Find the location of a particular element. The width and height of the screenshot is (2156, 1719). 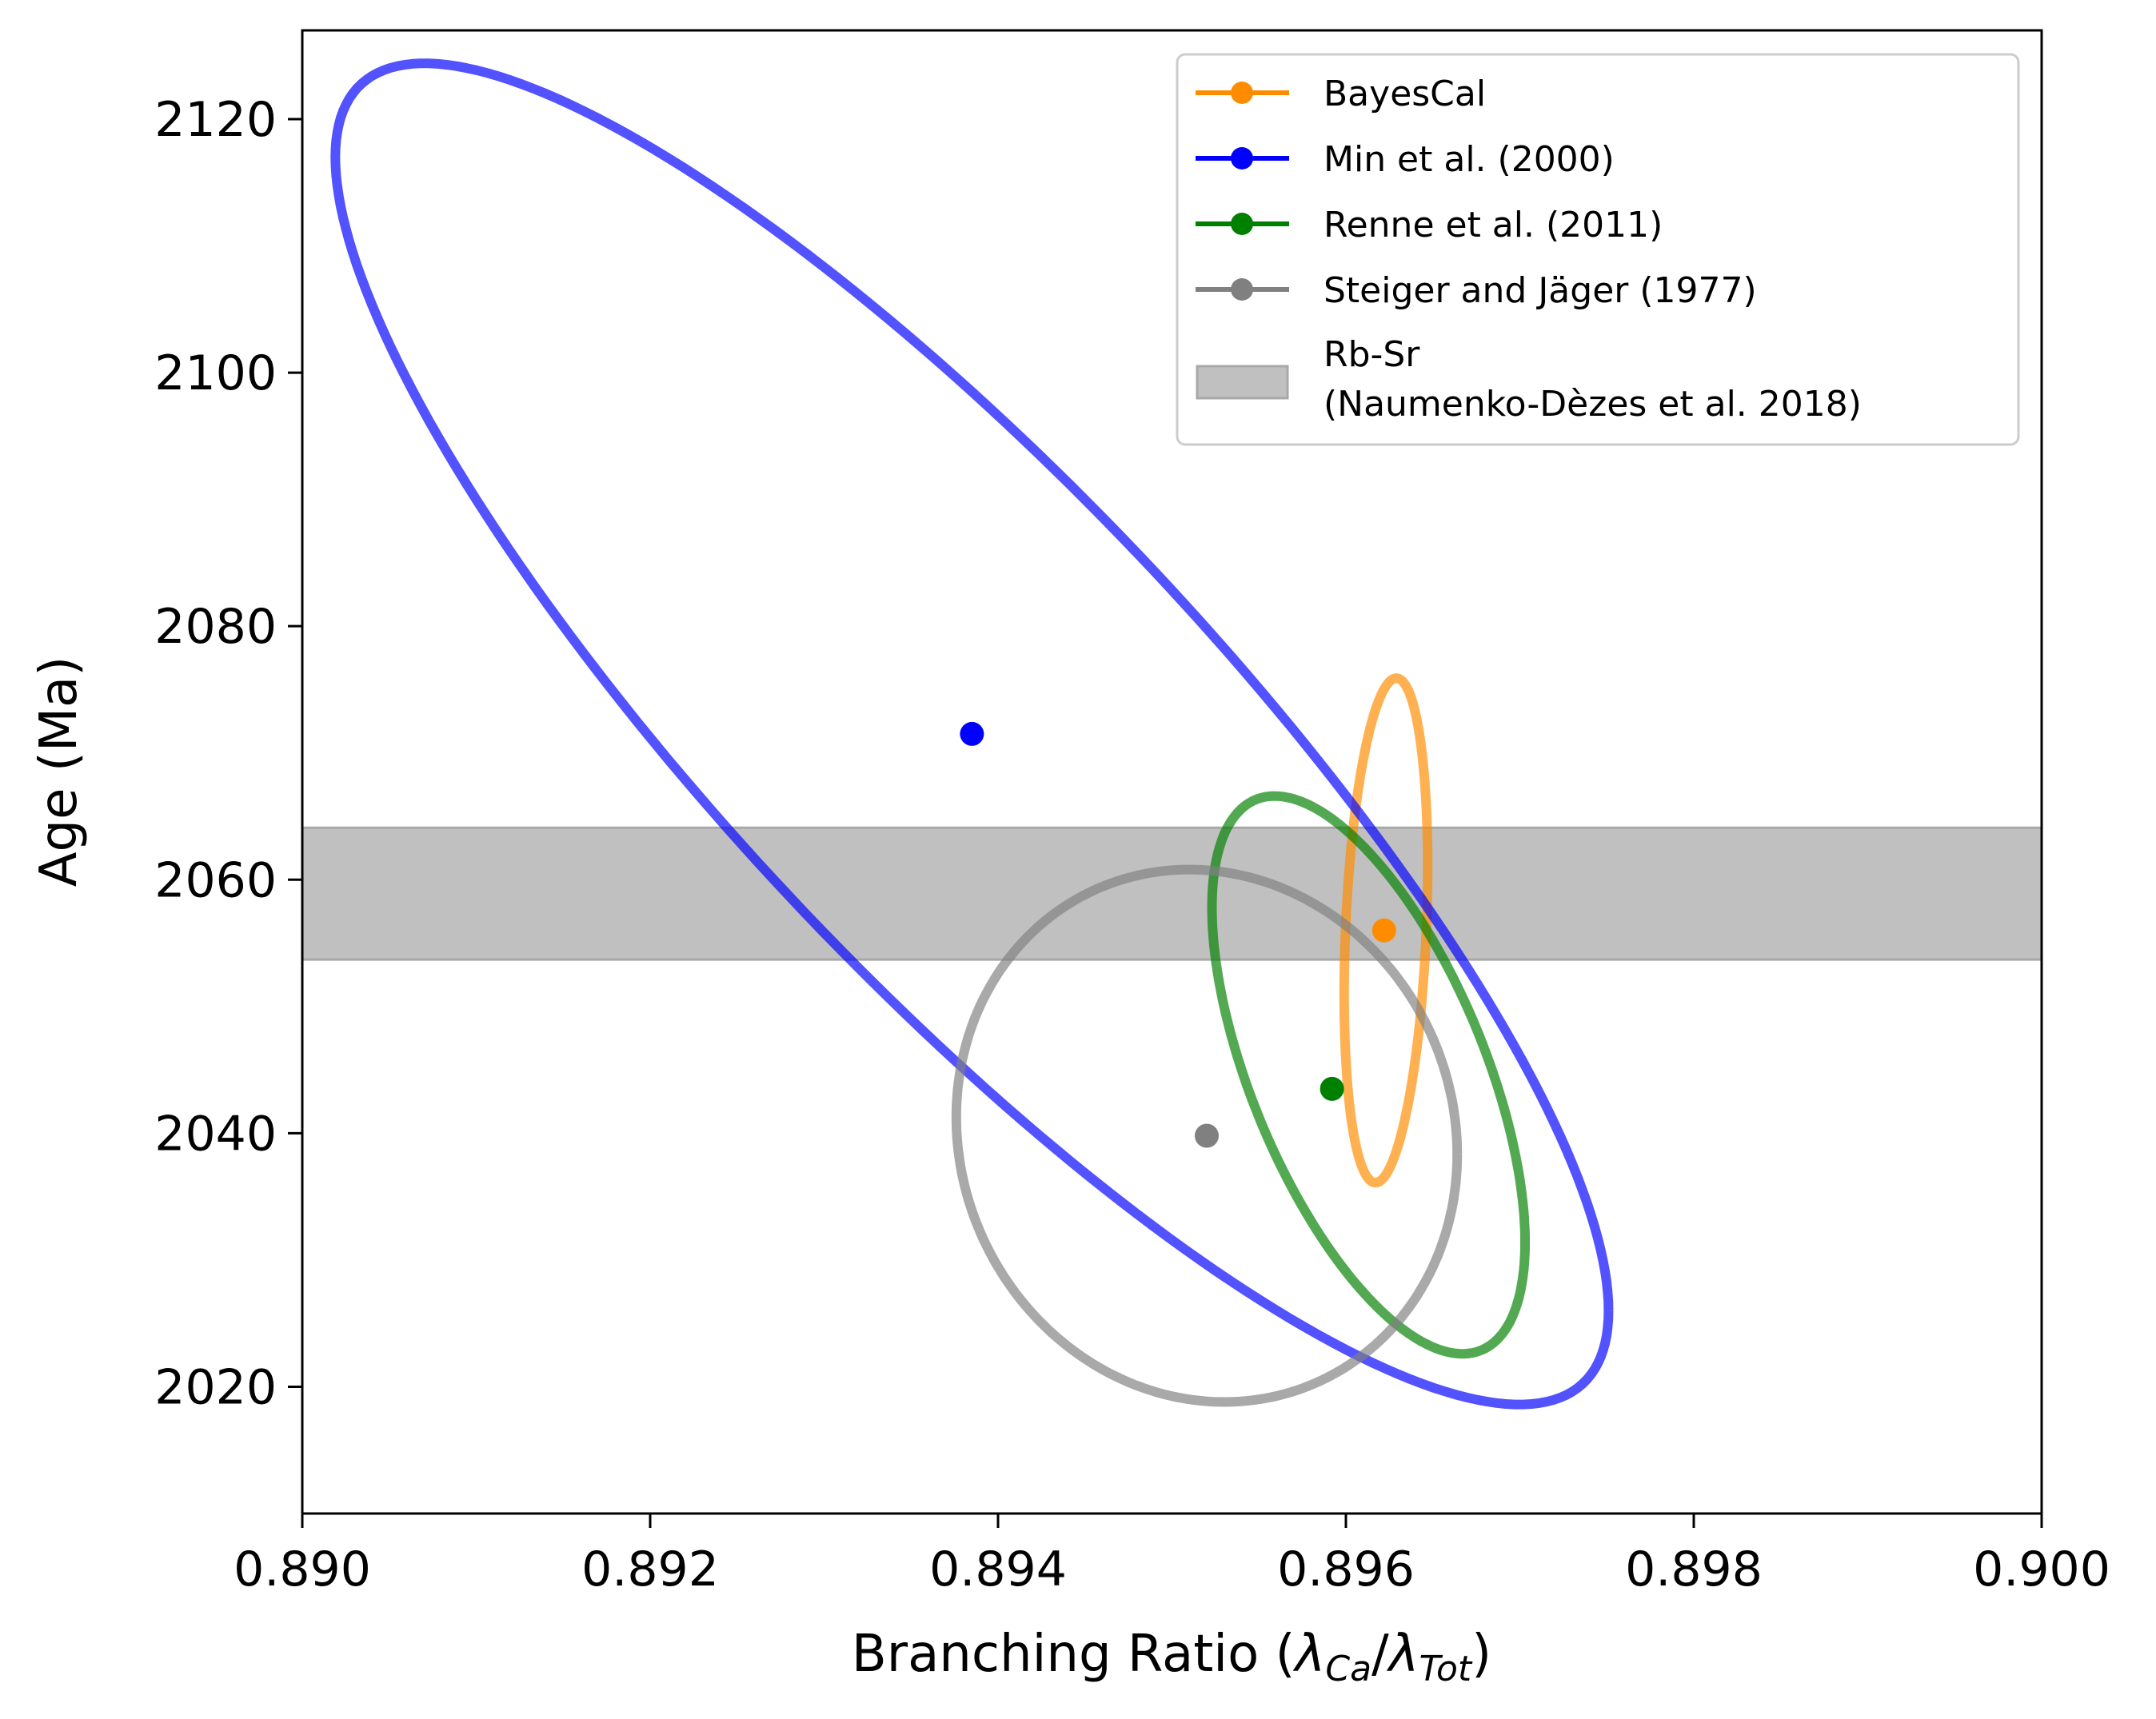

x-tick-label: 0.894 is located at coordinates (998, 1569).